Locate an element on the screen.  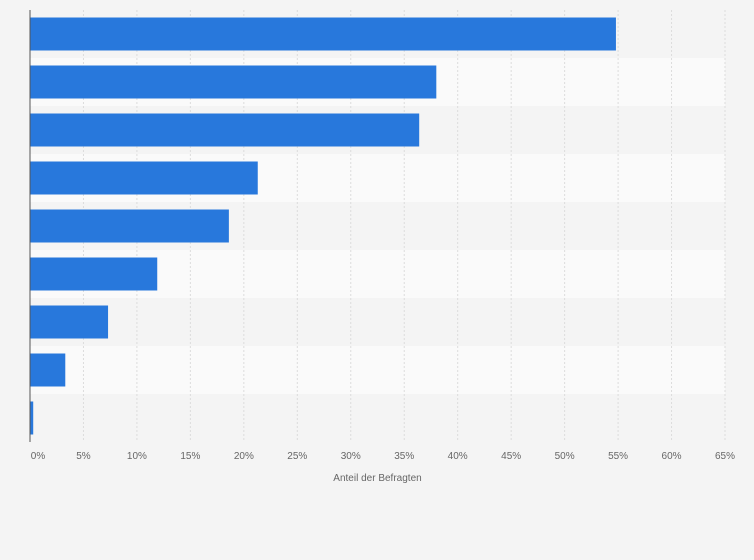
x-tick-label-0: 0% is located at coordinates (38, 456).